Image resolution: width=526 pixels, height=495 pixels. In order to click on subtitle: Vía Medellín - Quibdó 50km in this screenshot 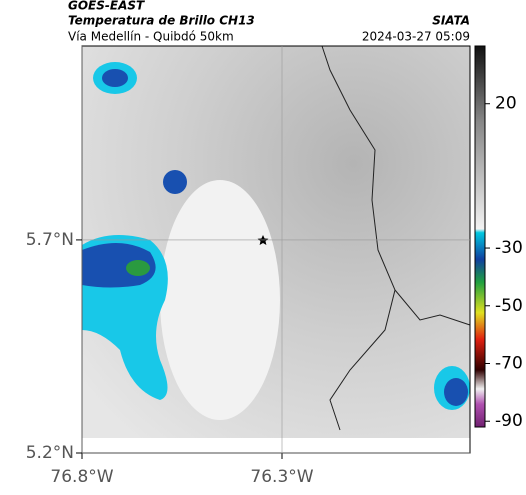, I will do `click(151, 37)`.